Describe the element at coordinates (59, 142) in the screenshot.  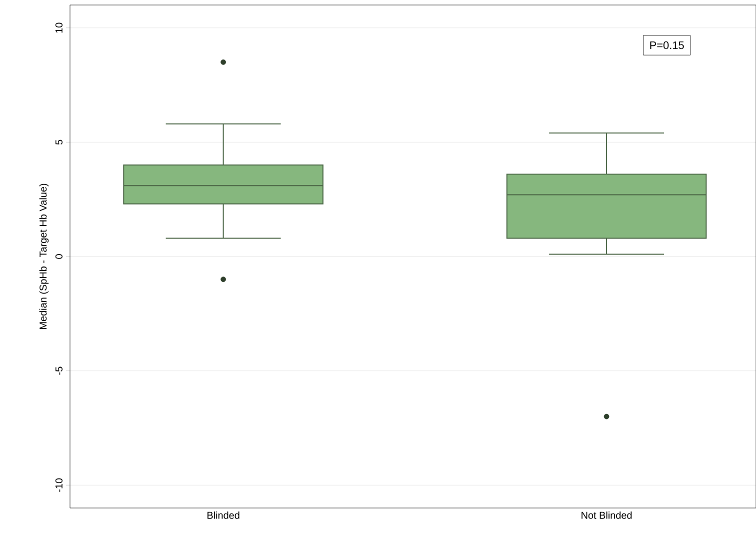
I see `y-tick-label: 5` at that location.